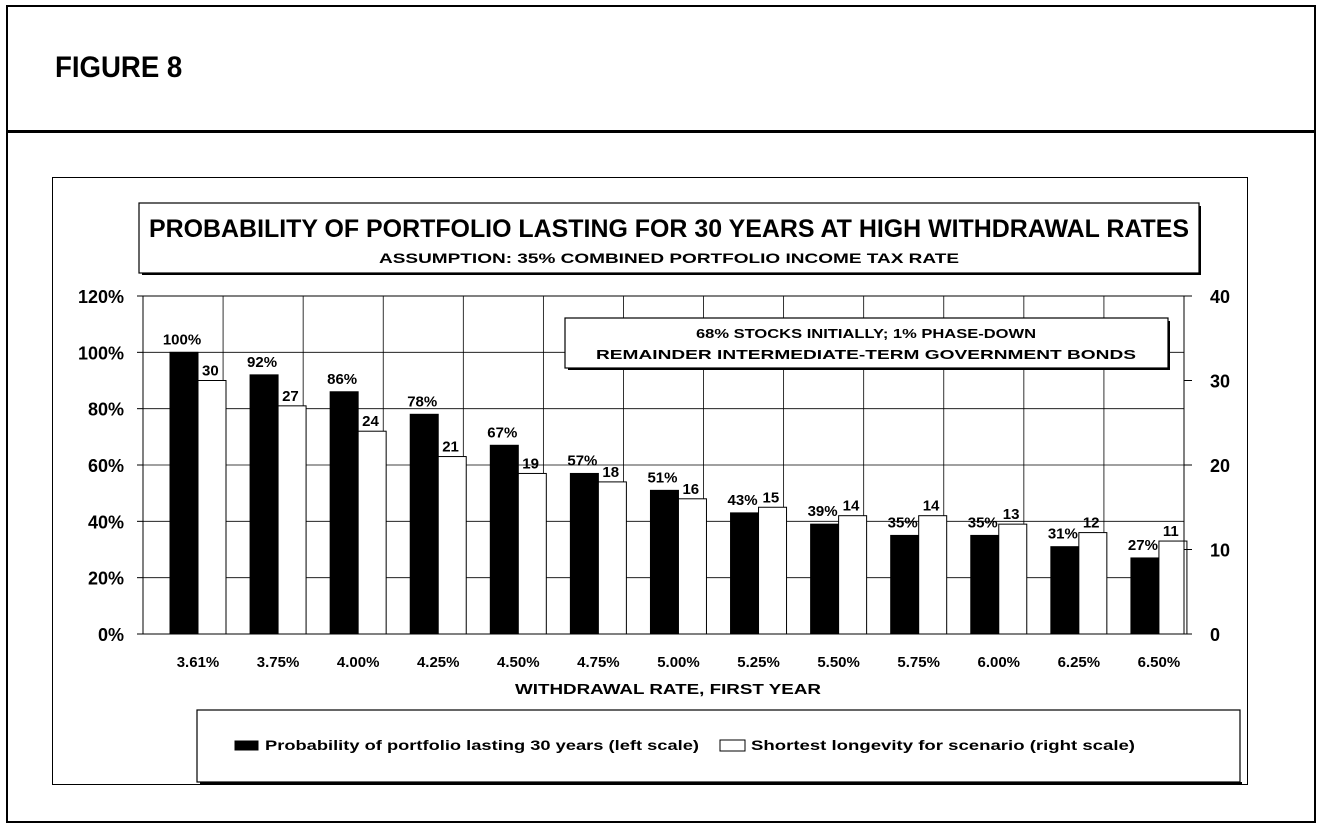 This screenshot has width=1323, height=831. What do you see at coordinates (1220, 382) in the screenshot?
I see `right-tick-label: 30` at bounding box center [1220, 382].